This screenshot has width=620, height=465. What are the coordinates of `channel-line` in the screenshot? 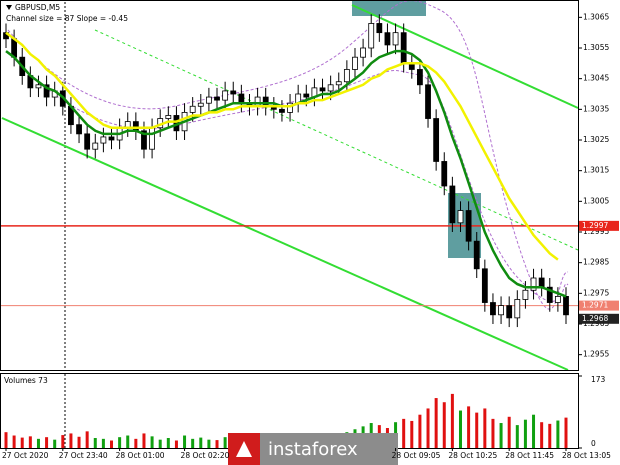 It's located at (465, 56).